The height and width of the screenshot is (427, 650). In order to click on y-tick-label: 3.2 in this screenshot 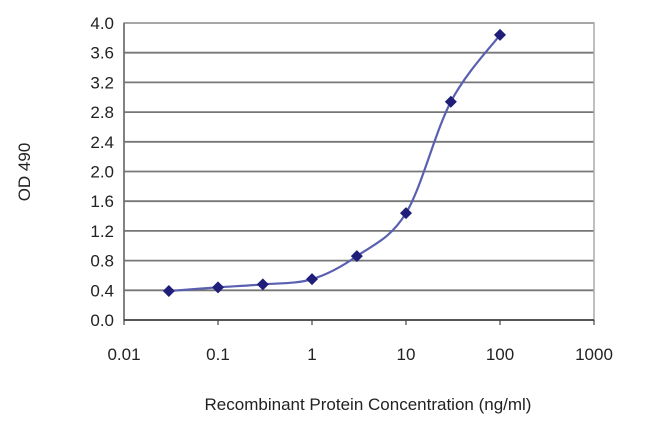, I will do `click(102, 82)`.